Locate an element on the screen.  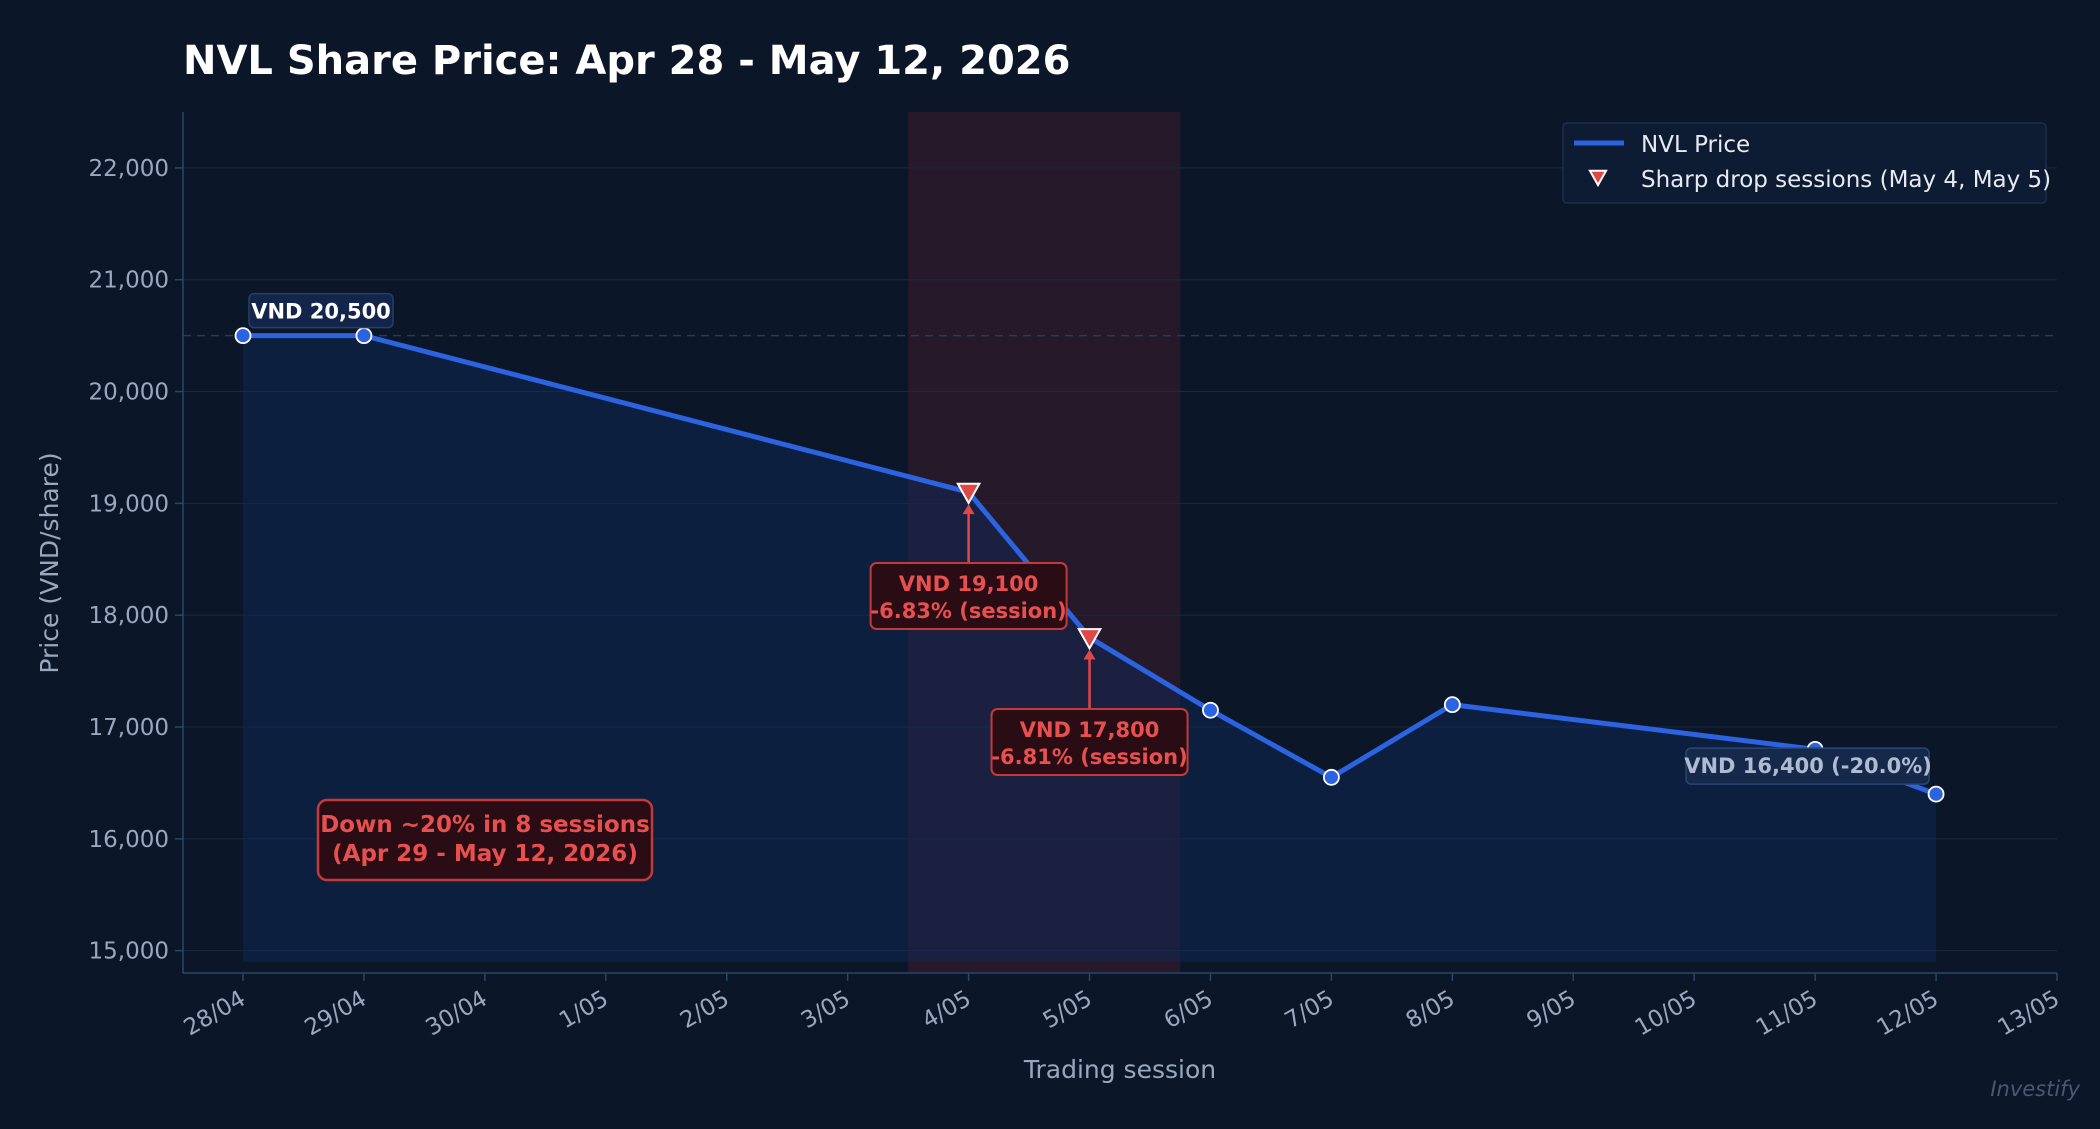
y-tick-label: 19,000 is located at coordinates (129, 504).